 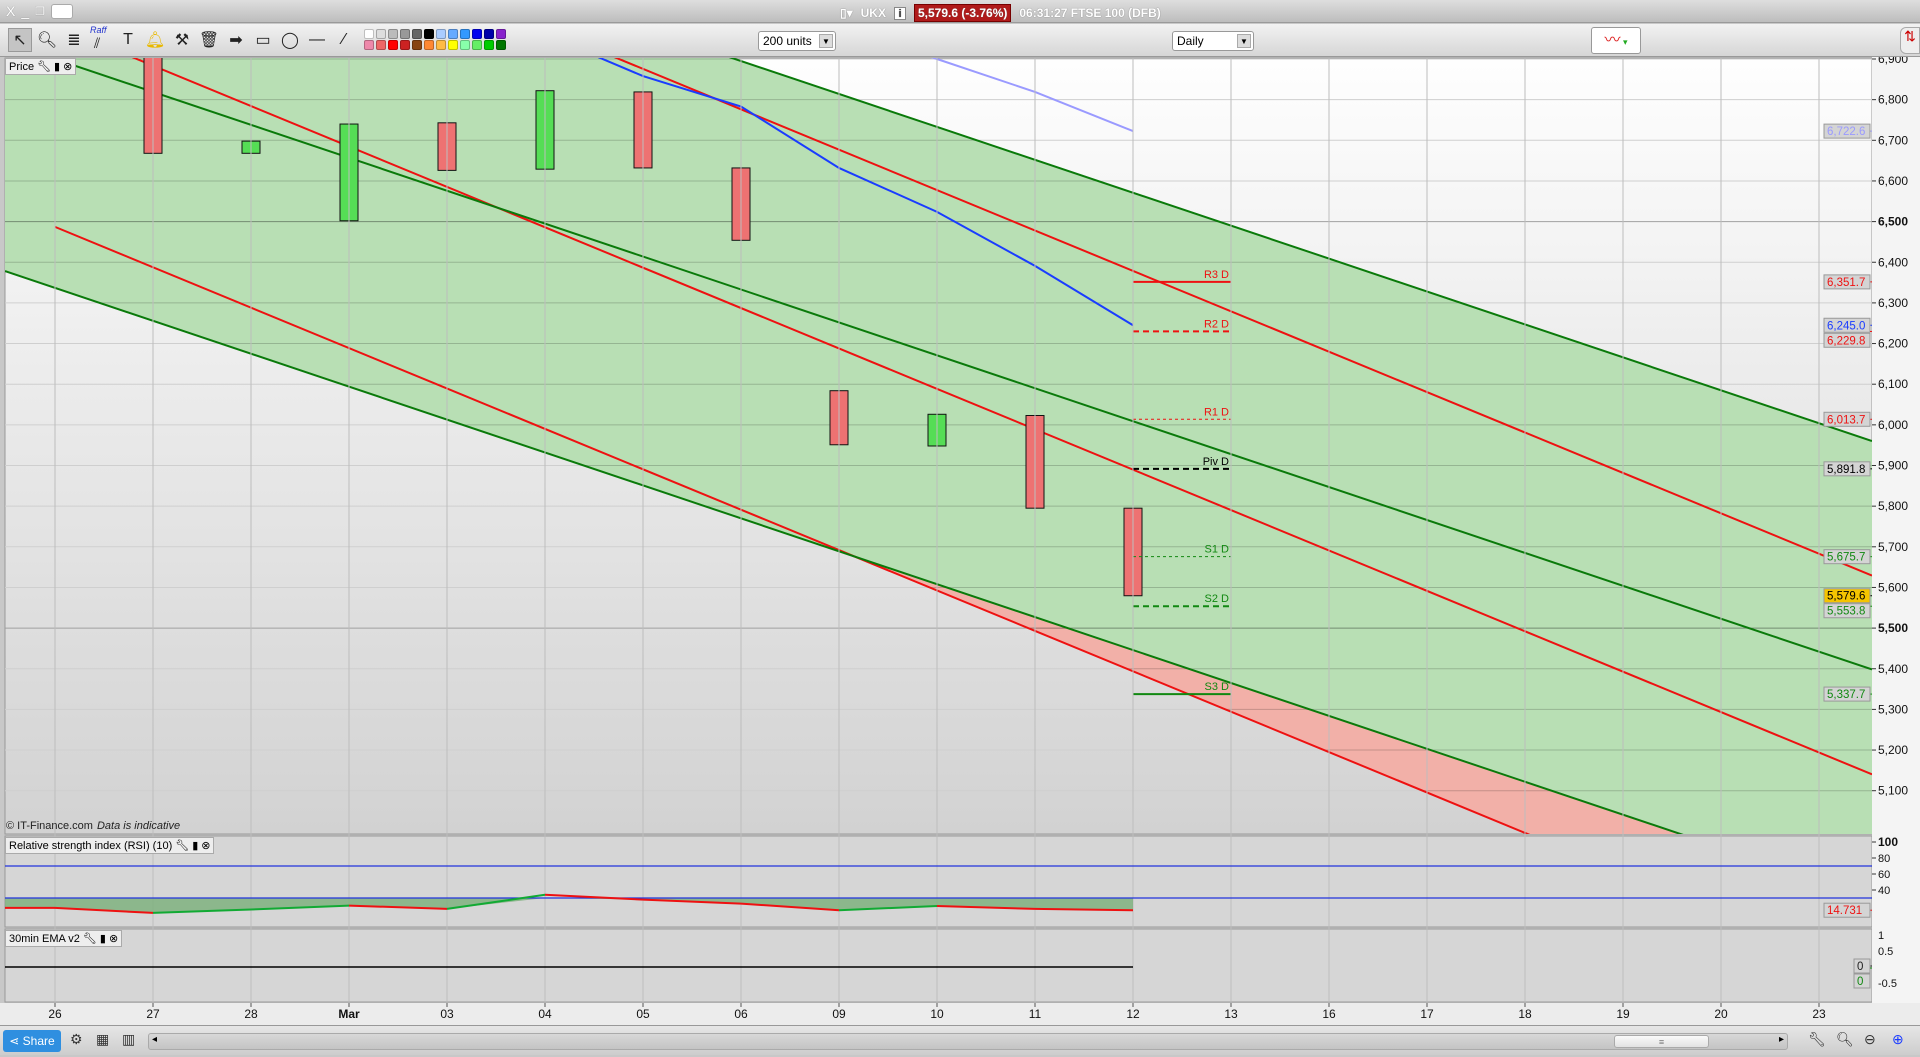 What do you see at coordinates (1217, 599) in the screenshot?
I see `pivot-label: S2 D` at bounding box center [1217, 599].